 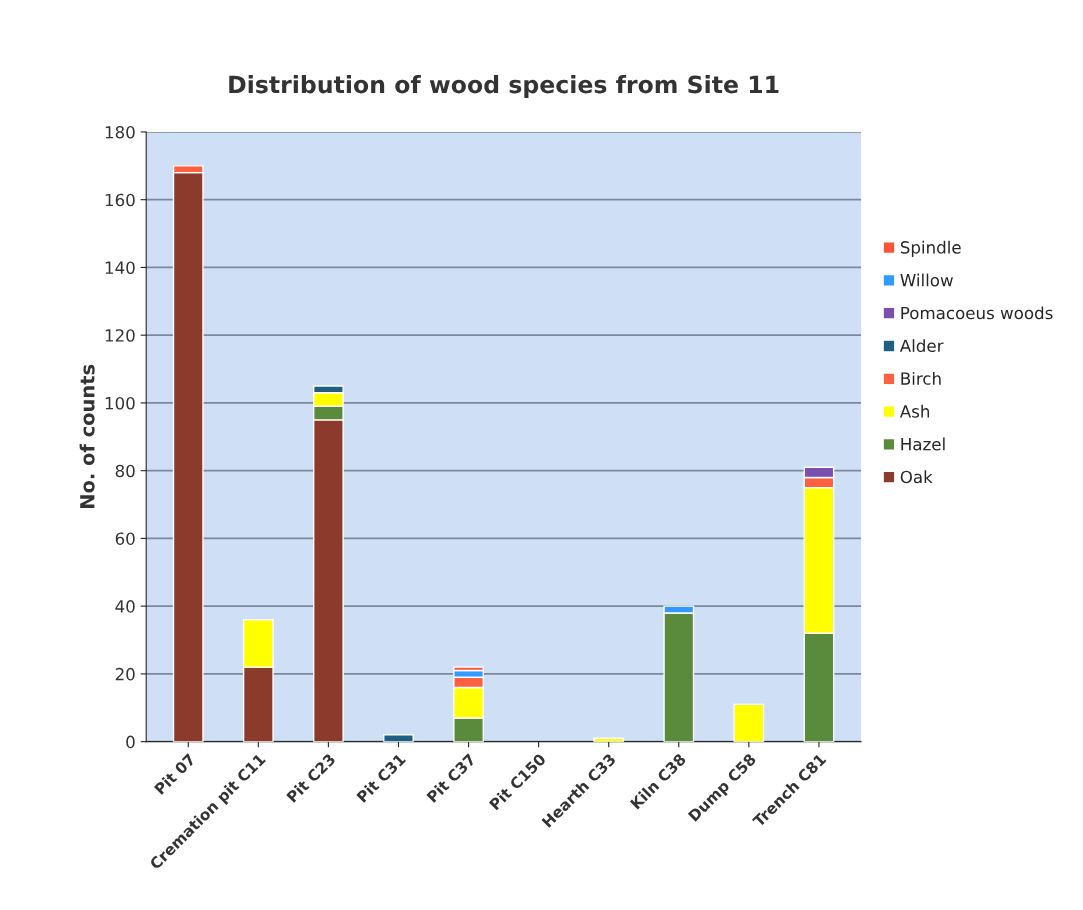 What do you see at coordinates (914, 411) in the screenshot?
I see `legend-label: Ash` at bounding box center [914, 411].